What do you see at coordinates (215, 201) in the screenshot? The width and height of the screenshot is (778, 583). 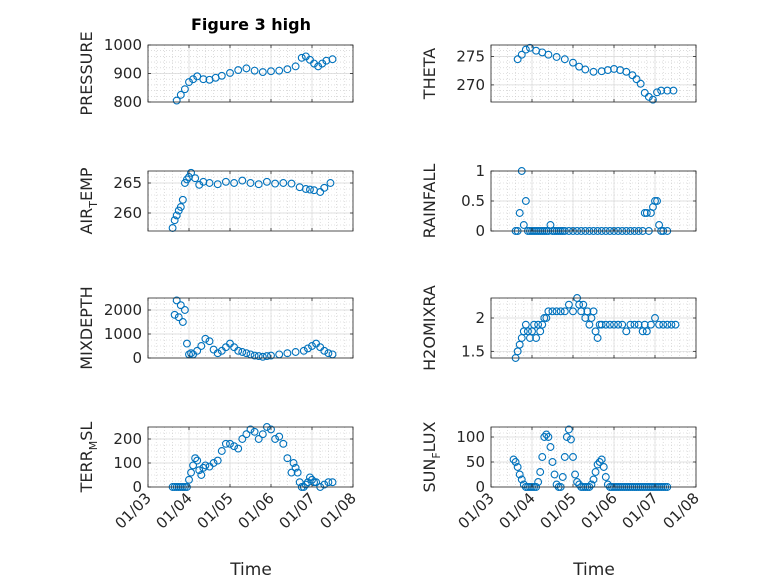 I see `subplot-air-temp: 260 265 AIRTEMP` at bounding box center [215, 201].